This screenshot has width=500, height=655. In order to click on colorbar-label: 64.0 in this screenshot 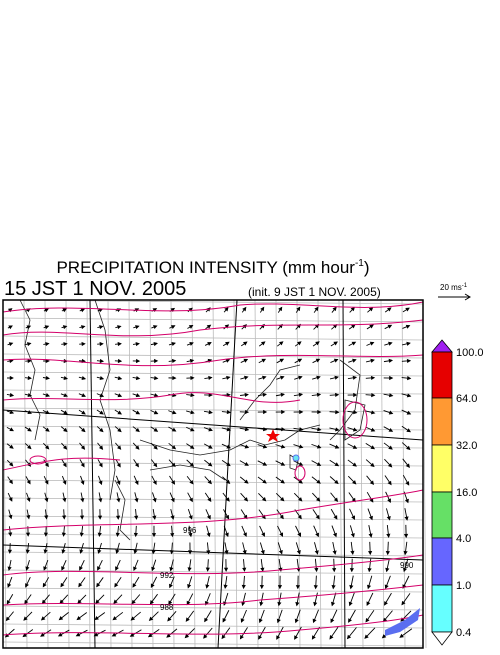, I will do `click(466, 399)`.